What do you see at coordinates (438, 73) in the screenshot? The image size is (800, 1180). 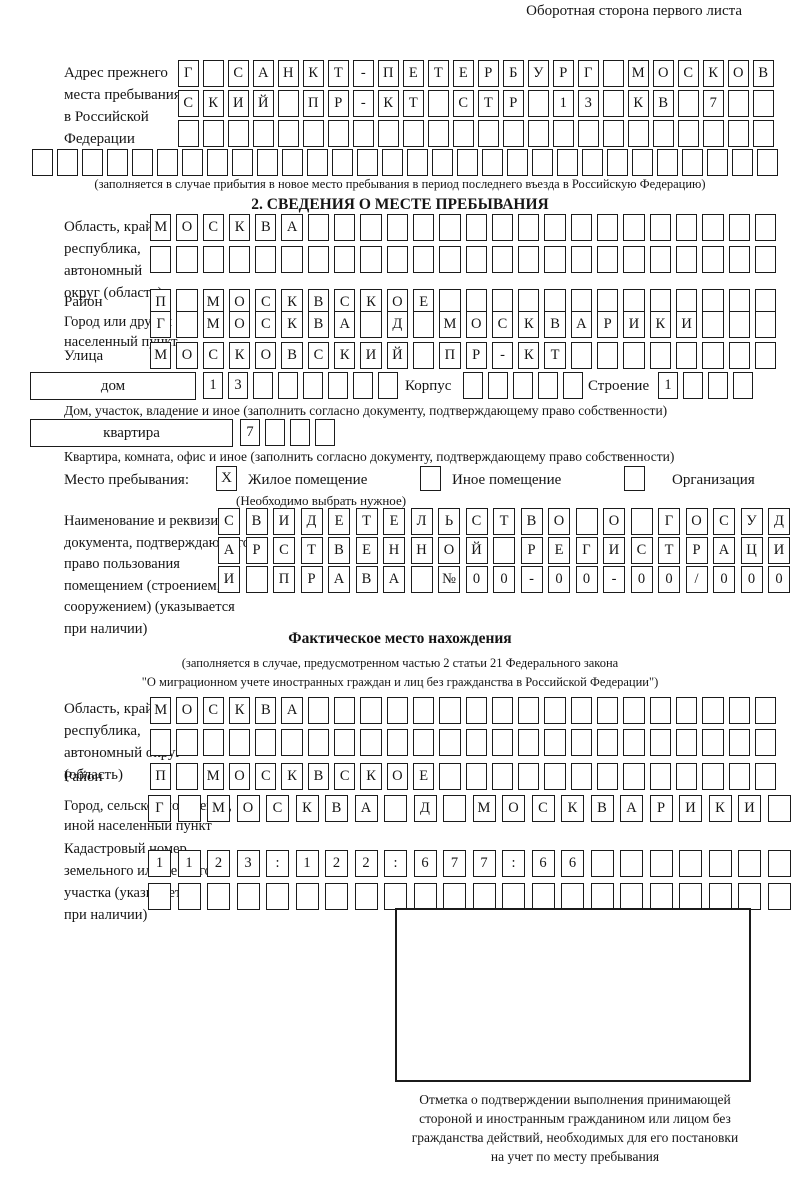 I see `char-cell: Т` at bounding box center [438, 73].